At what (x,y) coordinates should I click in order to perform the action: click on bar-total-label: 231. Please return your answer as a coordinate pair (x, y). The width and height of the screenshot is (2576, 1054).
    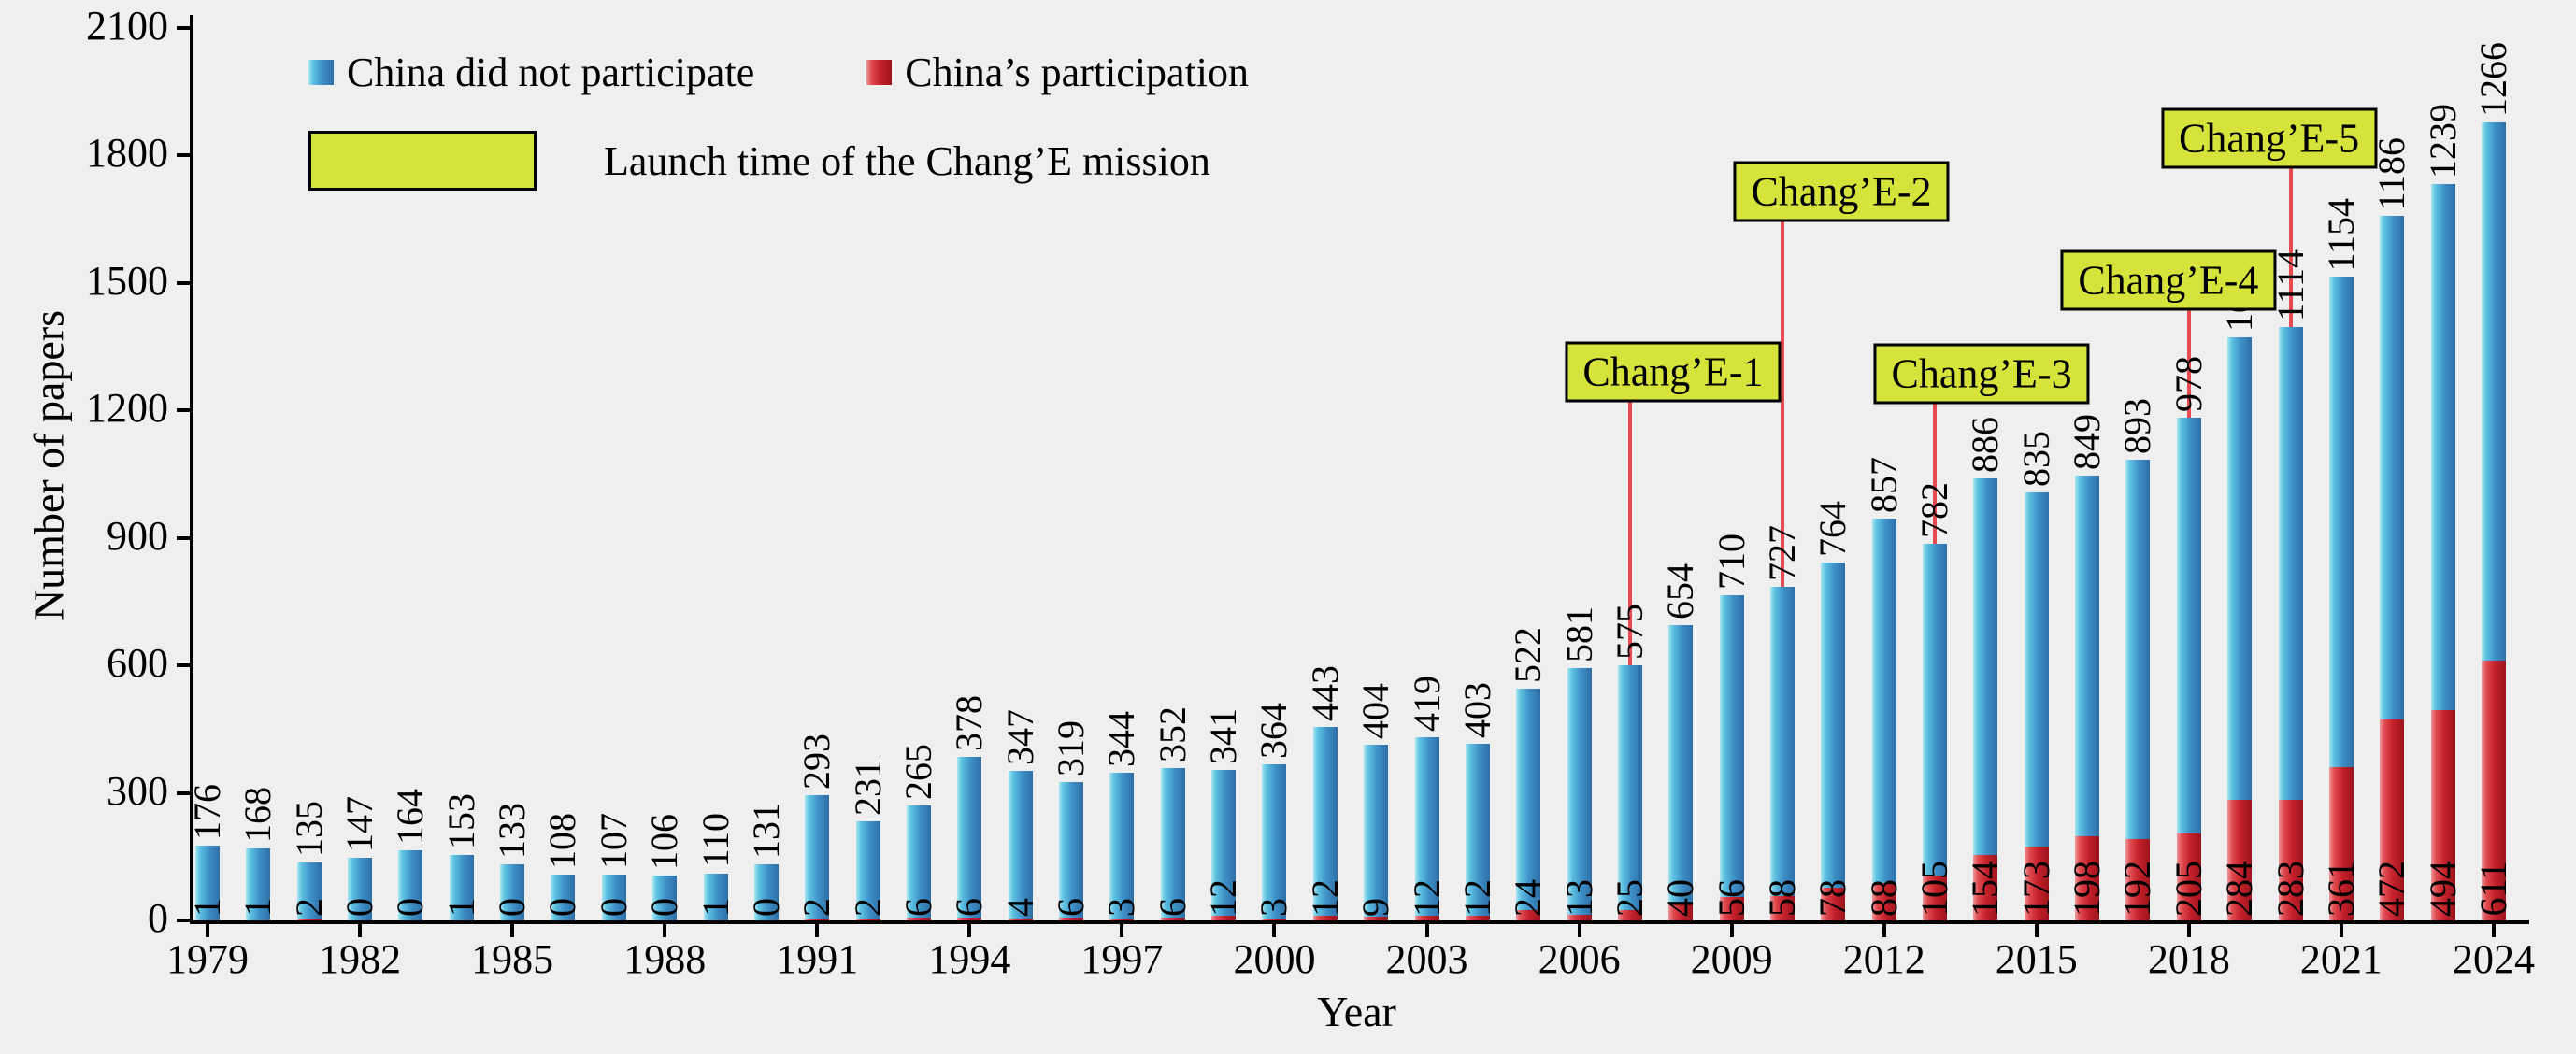
    Looking at the image, I should click on (867, 789).